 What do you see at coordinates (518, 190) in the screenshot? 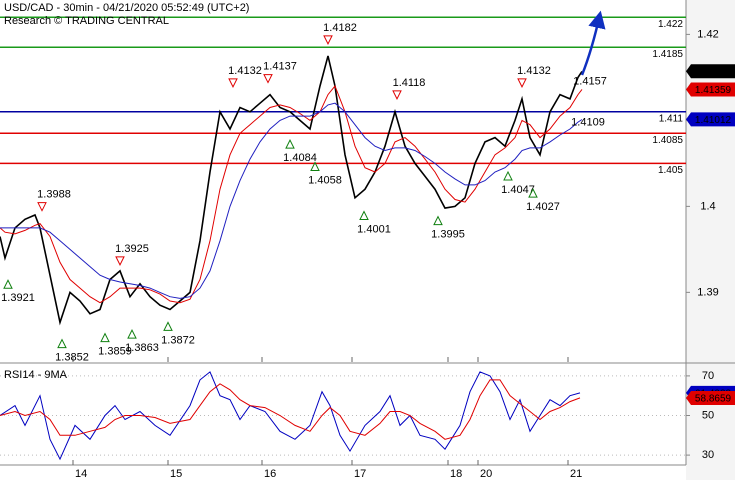
I see `annotation-label: 1.4047` at bounding box center [518, 190].